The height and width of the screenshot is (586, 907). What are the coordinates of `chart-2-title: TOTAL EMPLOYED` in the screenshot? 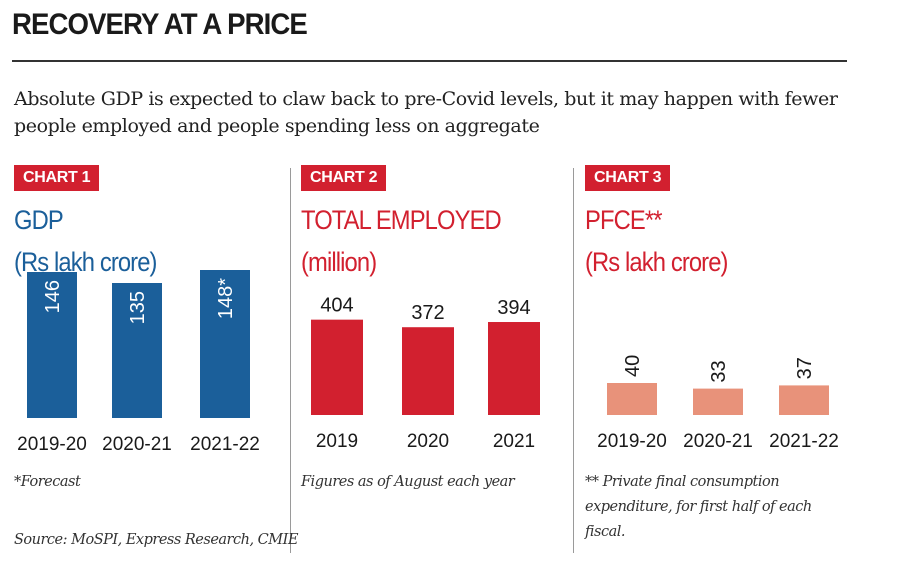 It's located at (401, 220).